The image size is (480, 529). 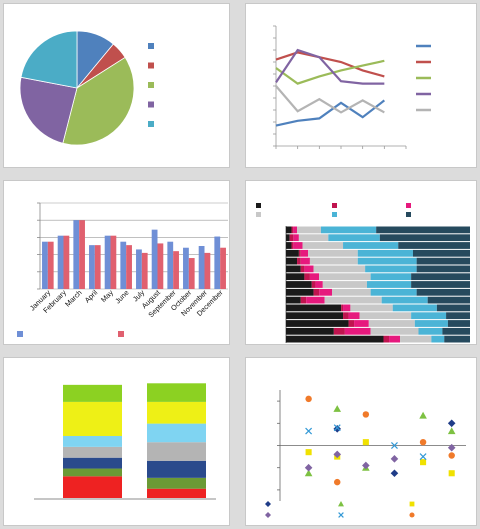 What do you see at coordinates (125, 441) in the screenshot?
I see `stacked-column-chart` at bounding box center [125, 441].